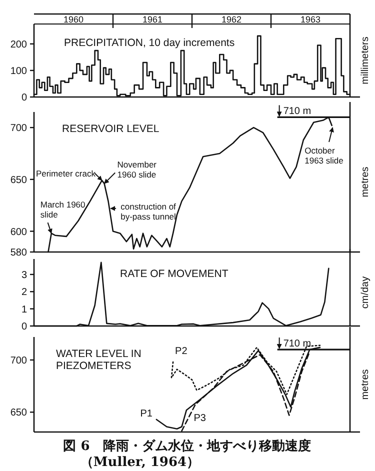  What do you see at coordinates (140, 462) in the screenshot?
I see `text: （Muller, 1964）` at bounding box center [140, 462].